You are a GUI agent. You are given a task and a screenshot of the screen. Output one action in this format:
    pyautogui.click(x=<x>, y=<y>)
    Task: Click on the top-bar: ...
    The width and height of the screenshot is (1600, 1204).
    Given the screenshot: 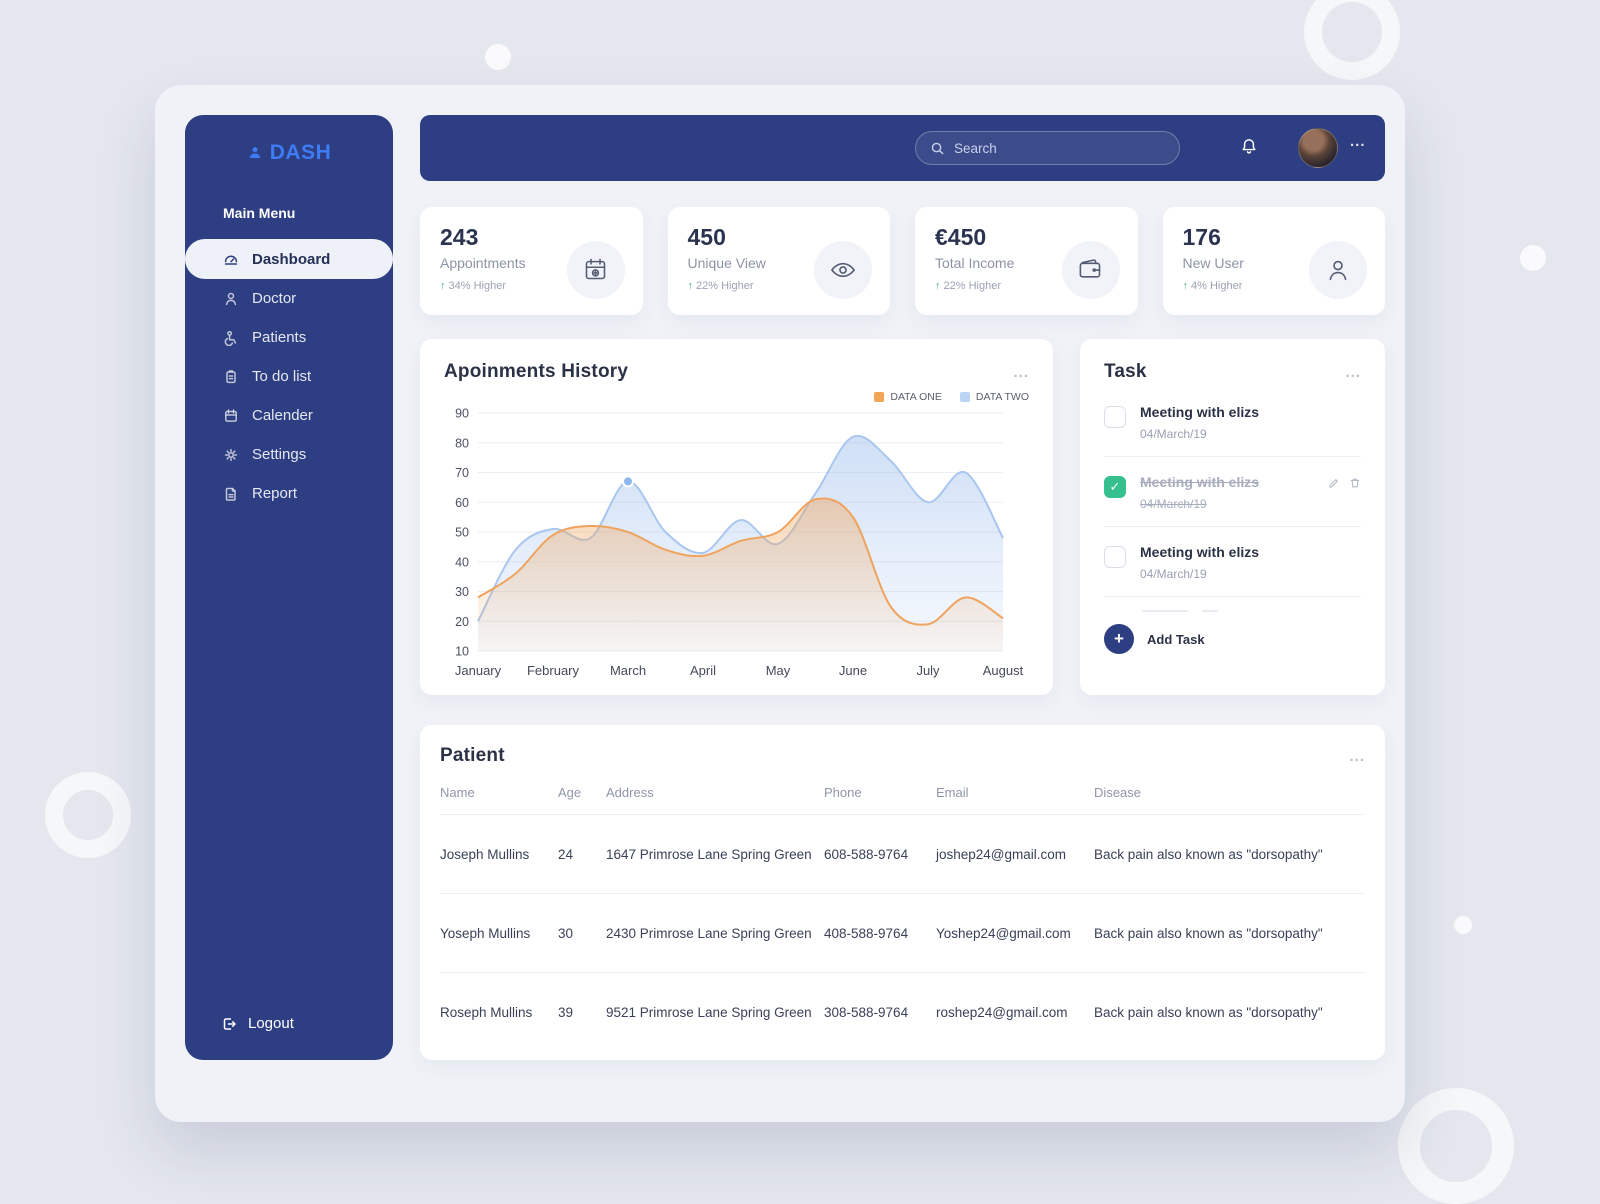 What is the action you would take?
    pyautogui.click(x=902, y=148)
    